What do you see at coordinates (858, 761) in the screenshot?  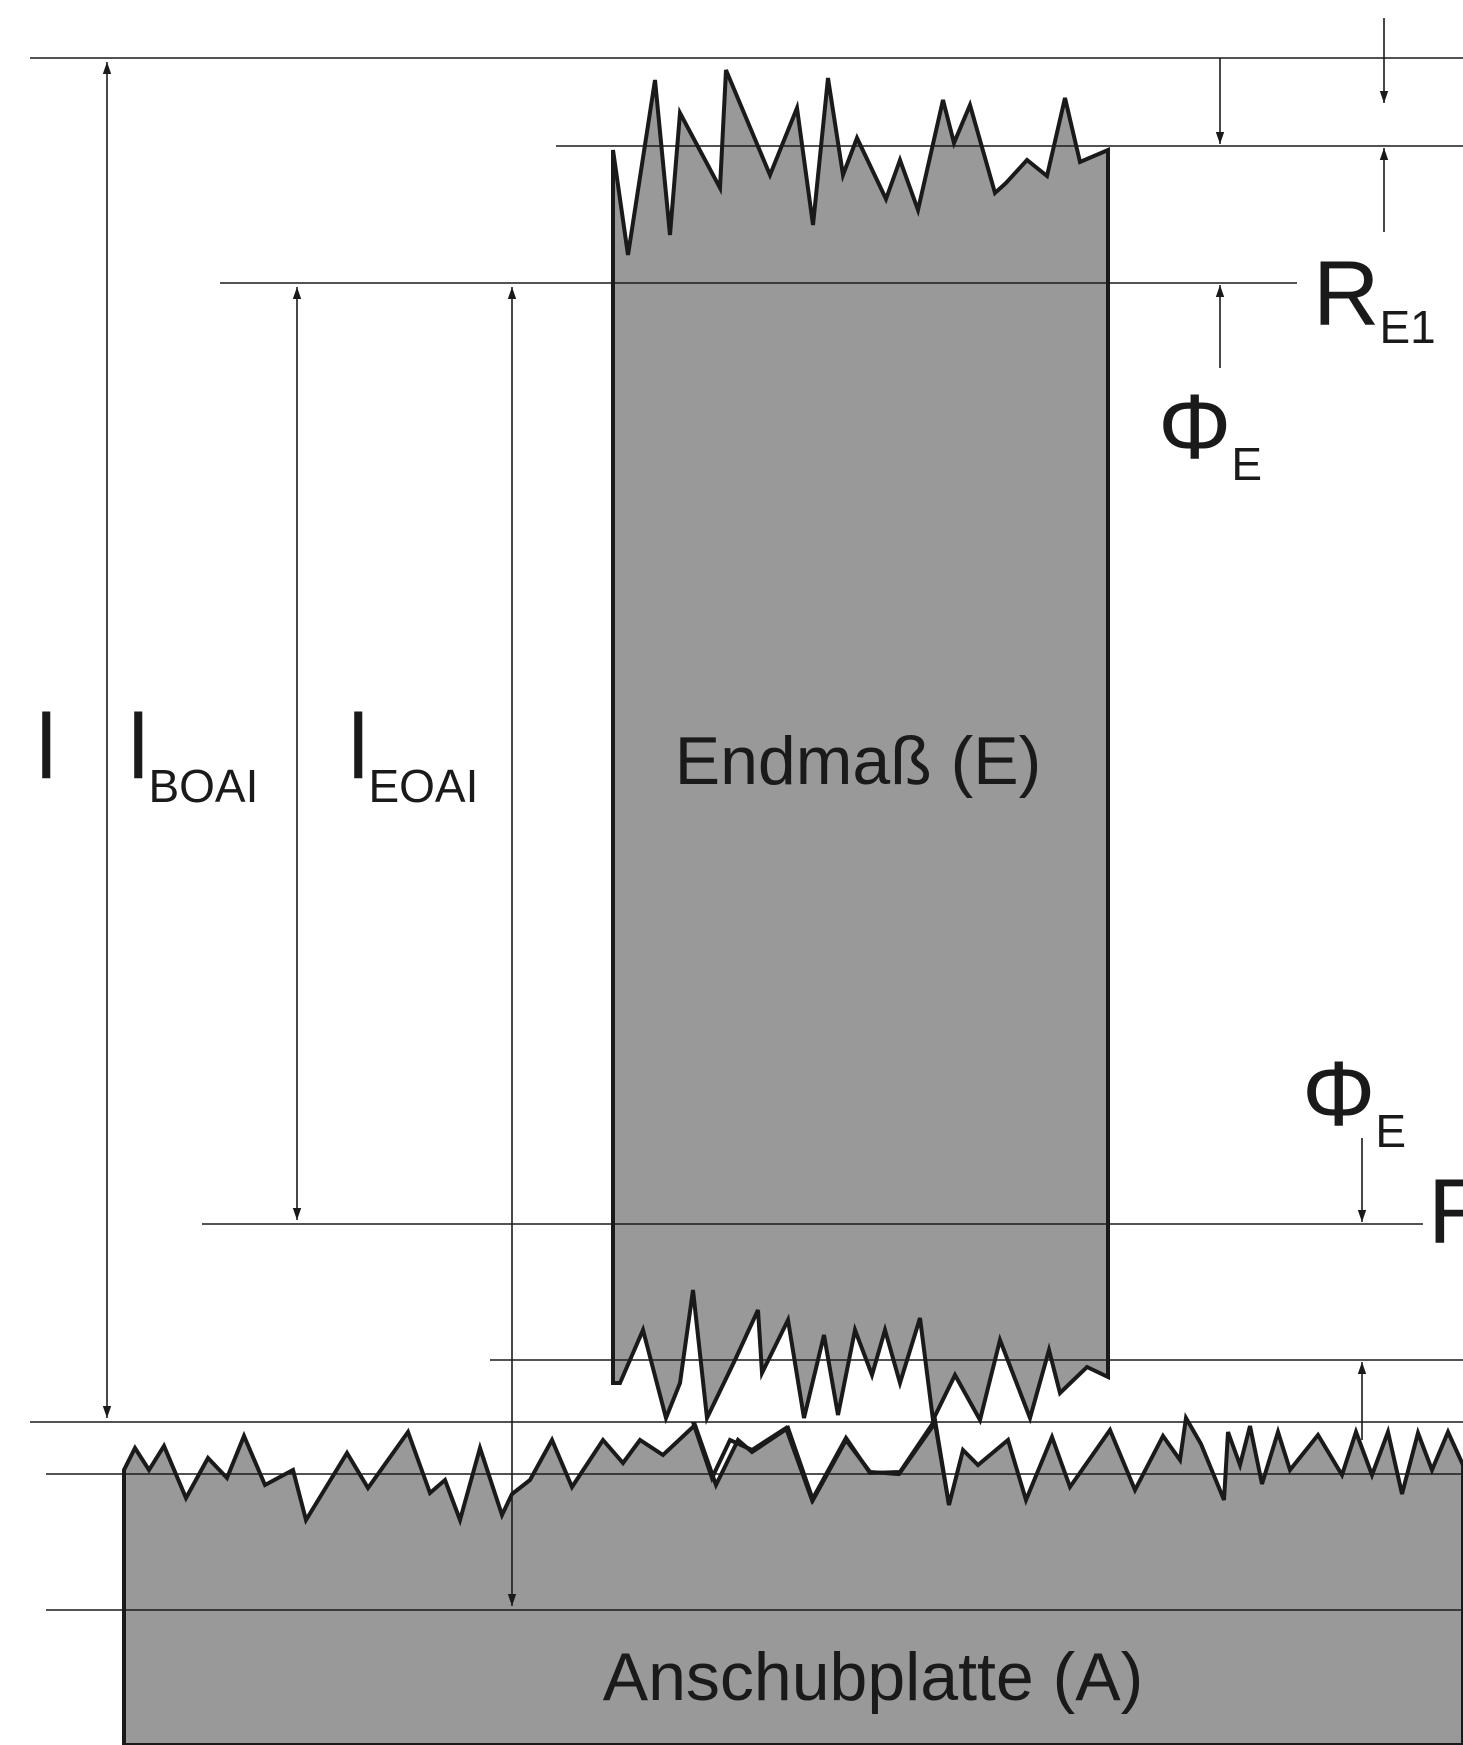 I see `gauge-block-label: Endmaß (E)` at bounding box center [858, 761].